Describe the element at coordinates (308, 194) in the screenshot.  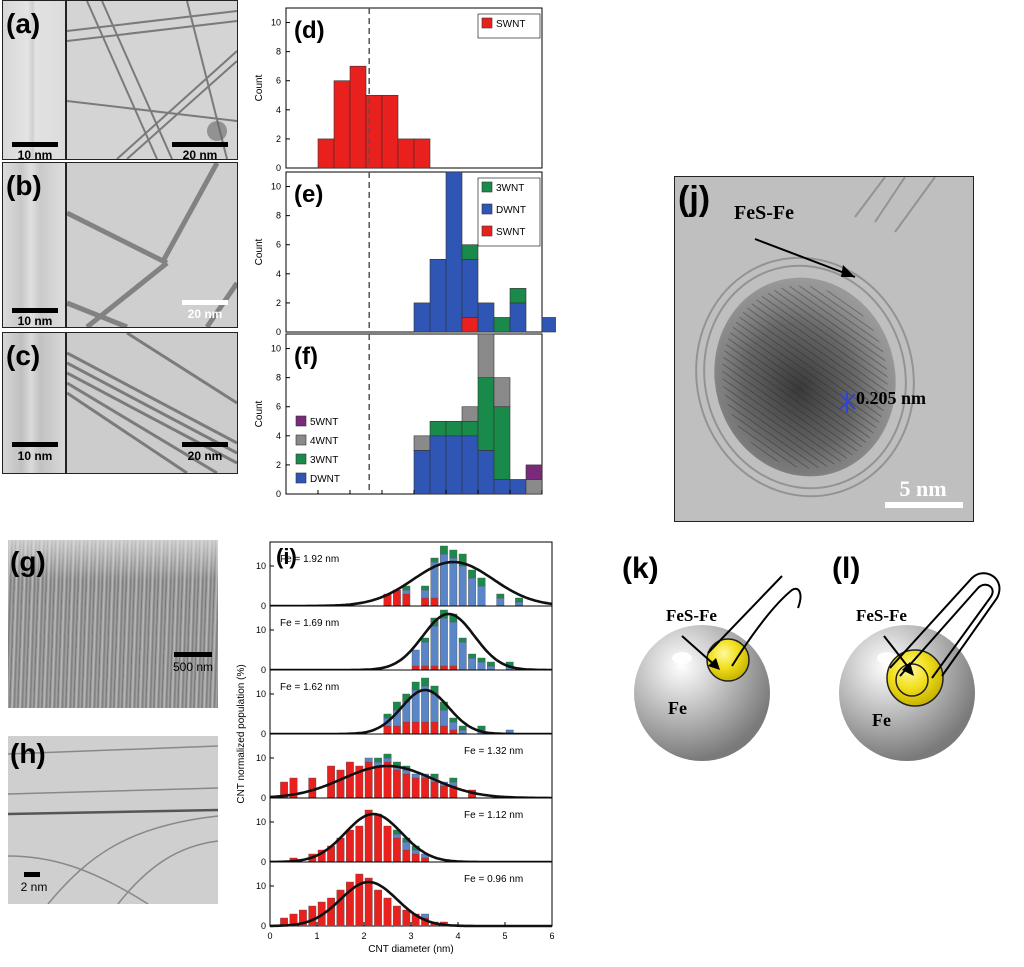
I see `panel-label: (e)` at that location.